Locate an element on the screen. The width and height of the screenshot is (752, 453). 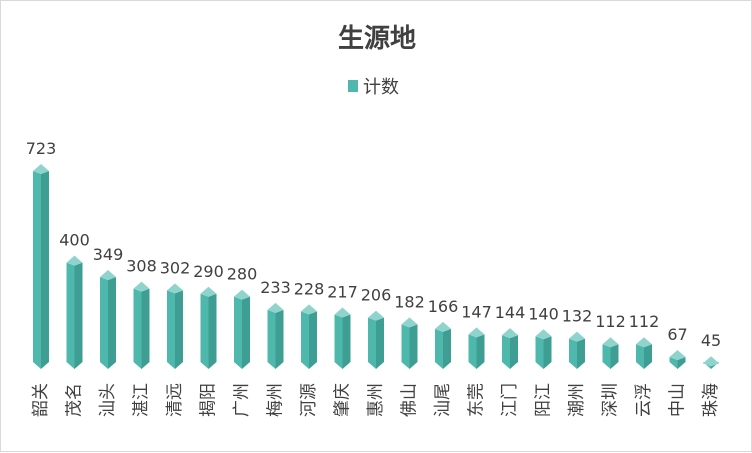
data-label: 302 is located at coordinates (175, 267).